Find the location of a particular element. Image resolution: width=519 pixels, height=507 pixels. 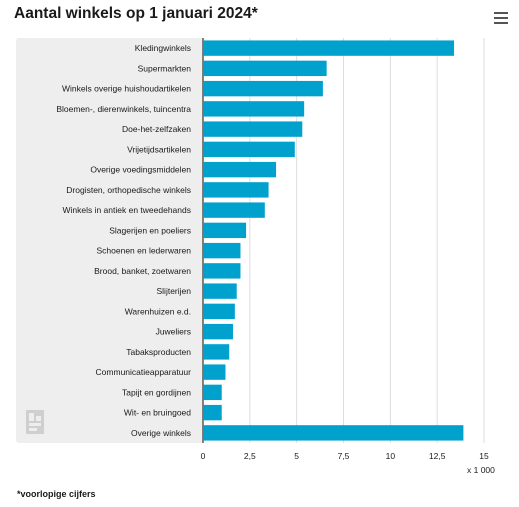

category-label: Bloemen-, dierenwinkels, tuincentra is located at coordinates (123, 109).